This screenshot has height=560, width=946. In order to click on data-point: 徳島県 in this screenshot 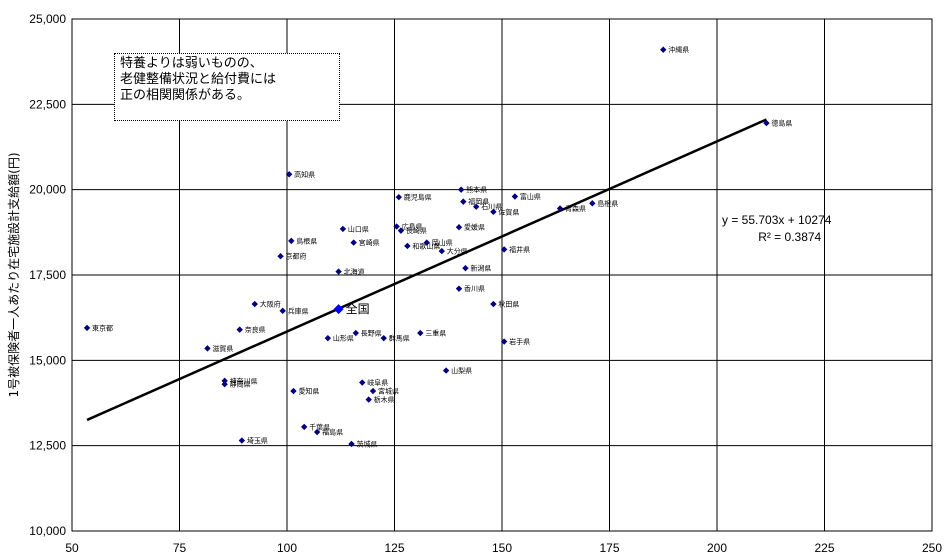, I will do `click(777, 123)`.